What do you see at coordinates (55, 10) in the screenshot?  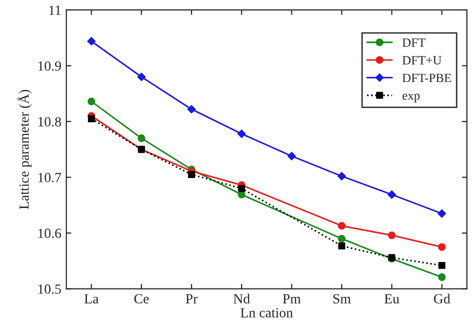 I see `y-tick-label: 11` at bounding box center [55, 10].